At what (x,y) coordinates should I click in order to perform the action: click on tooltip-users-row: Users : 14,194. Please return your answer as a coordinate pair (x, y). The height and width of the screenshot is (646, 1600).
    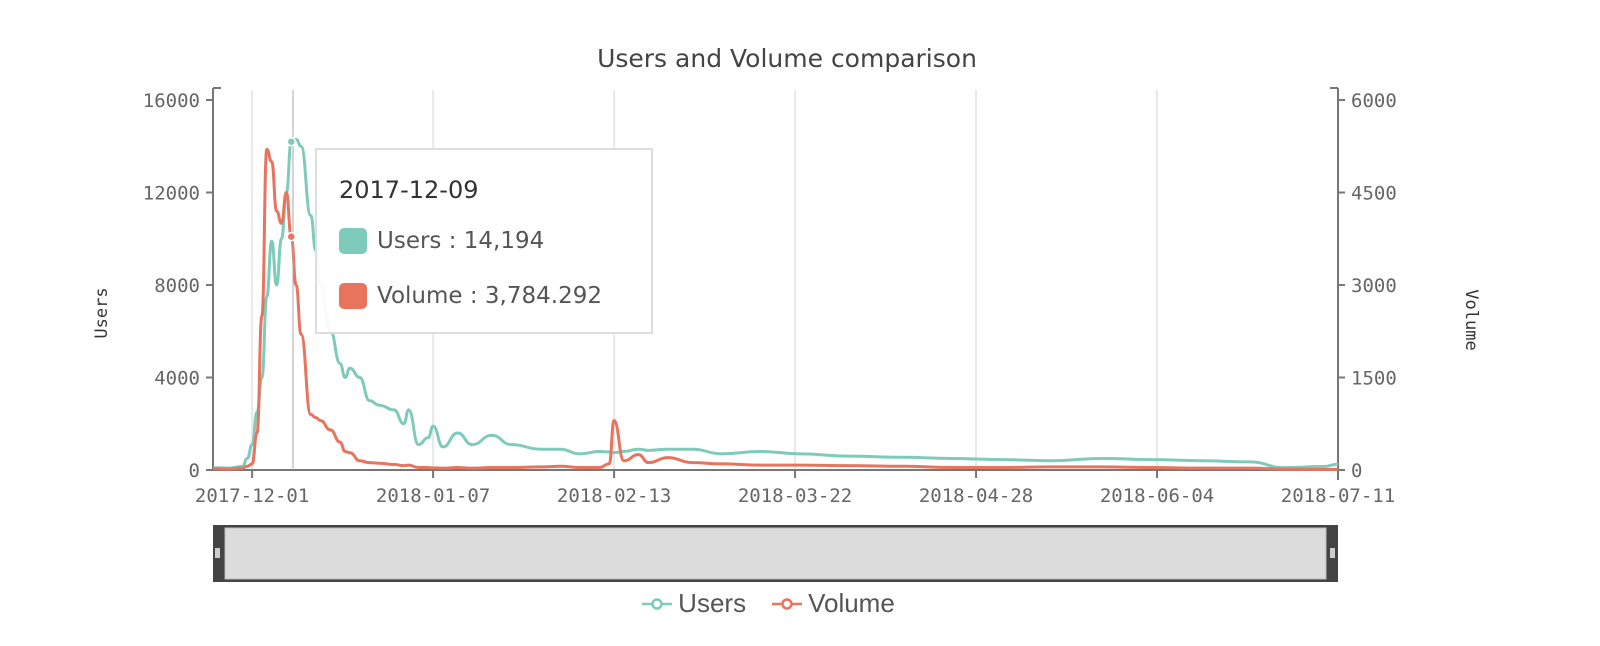
    Looking at the image, I should click on (441, 241).